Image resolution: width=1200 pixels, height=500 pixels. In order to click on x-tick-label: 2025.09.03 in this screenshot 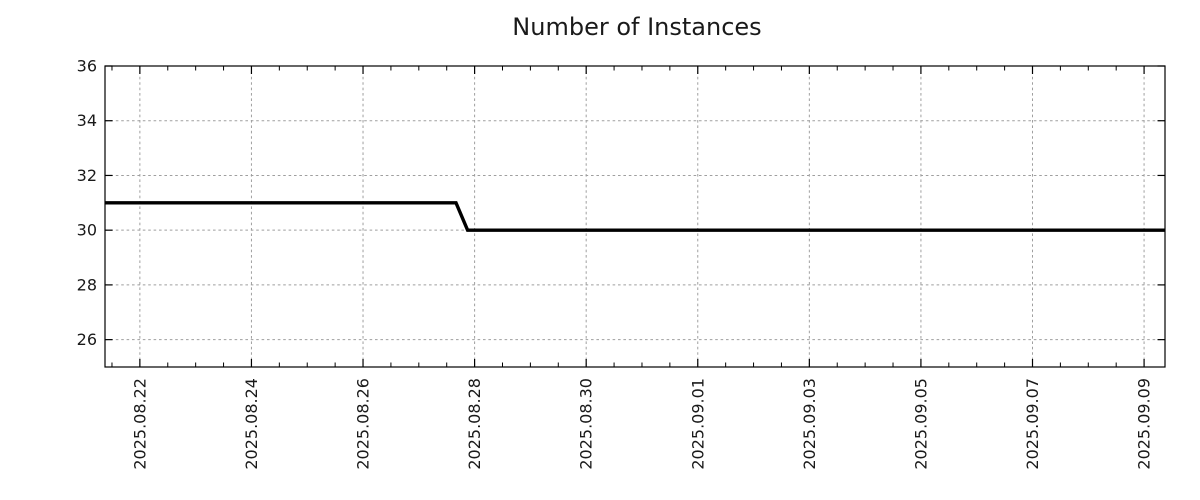, I will do `click(809, 424)`.